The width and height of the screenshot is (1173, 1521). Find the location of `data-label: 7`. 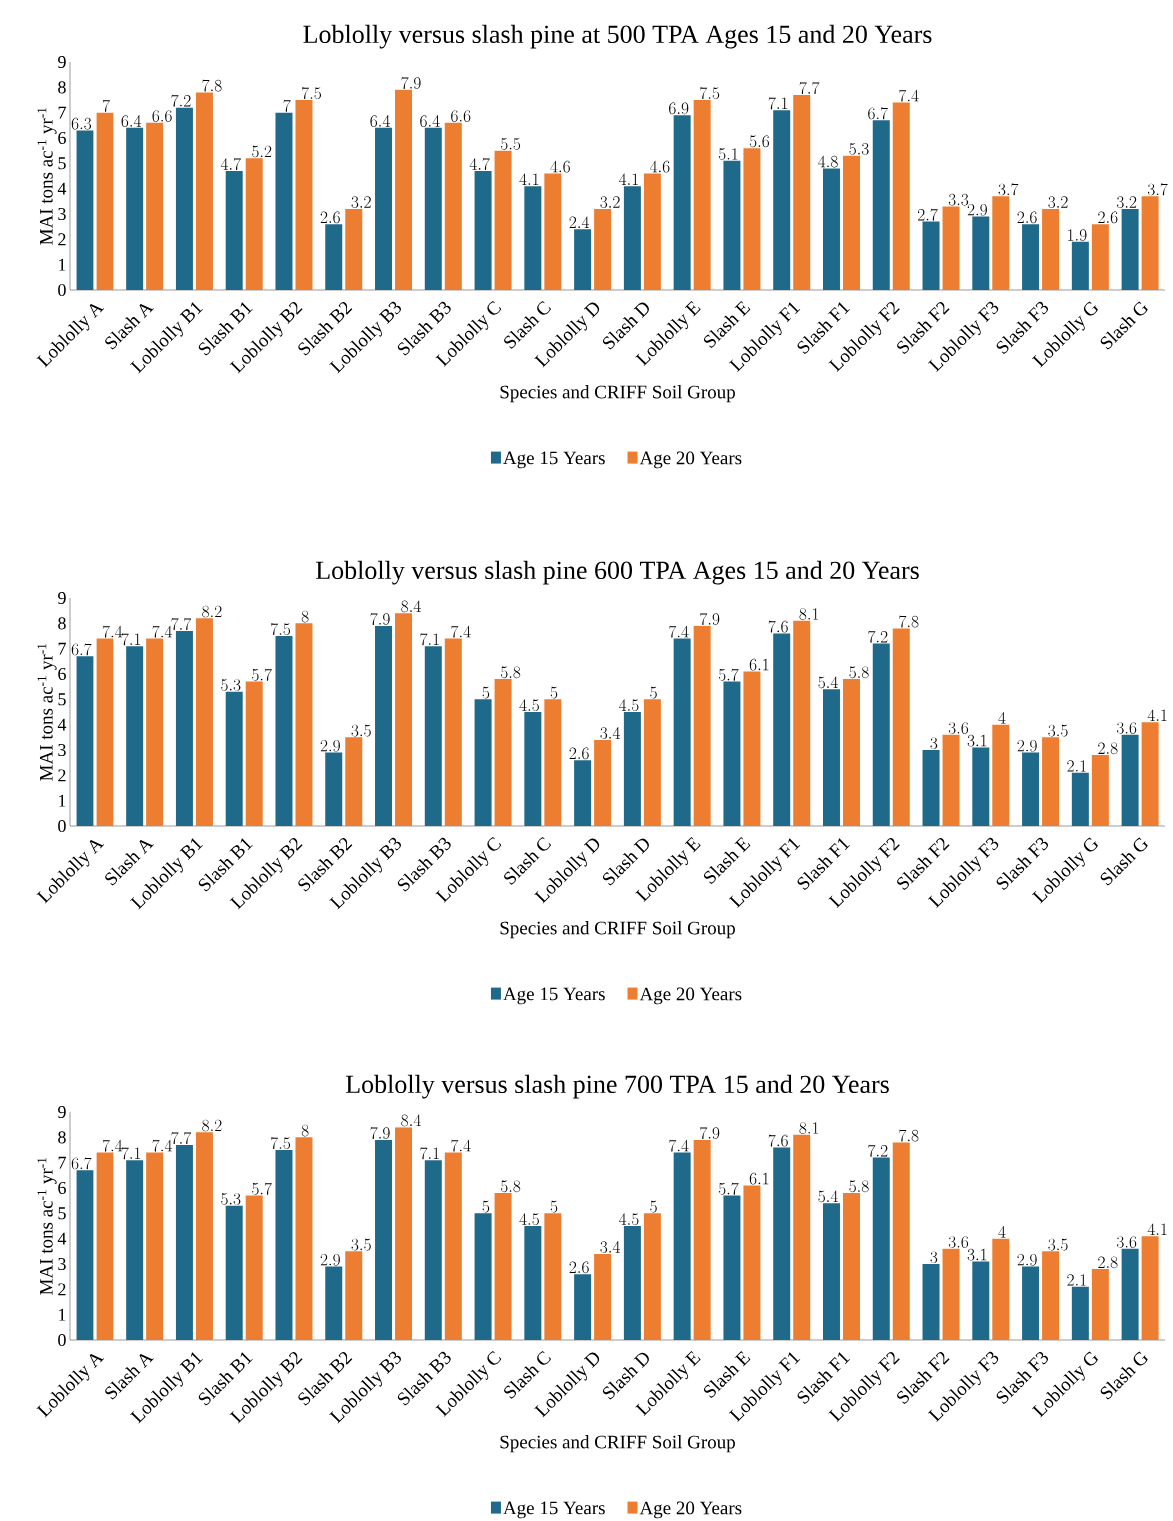

data-label: 7 is located at coordinates (287, 105).